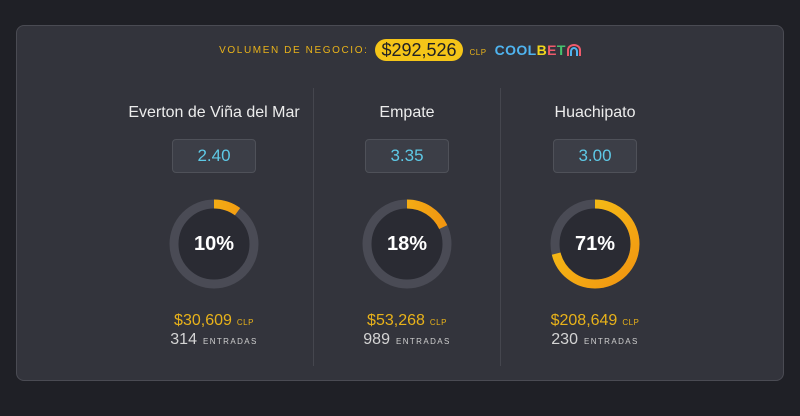 This screenshot has height=416, width=800. What do you see at coordinates (203, 320) in the screenshot?
I see `amount-value: $30,609` at bounding box center [203, 320].